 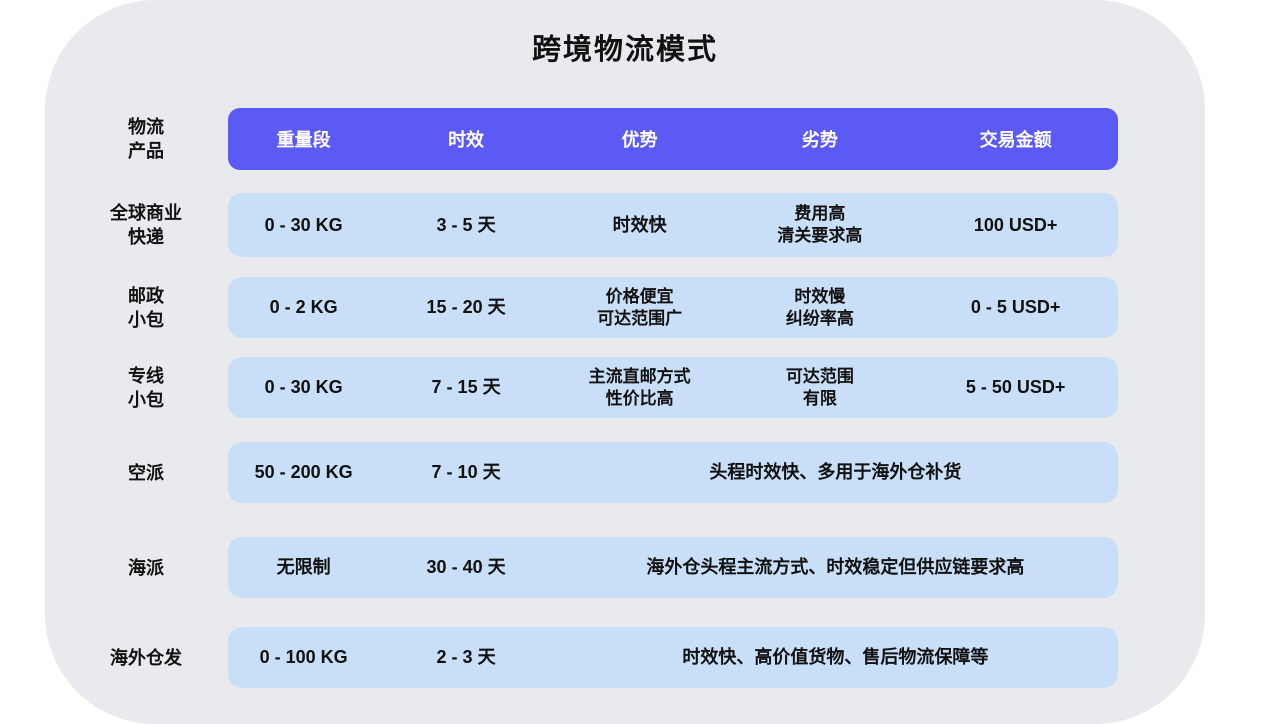 I want to click on header-advantage: 优势, so click(x=639, y=140).